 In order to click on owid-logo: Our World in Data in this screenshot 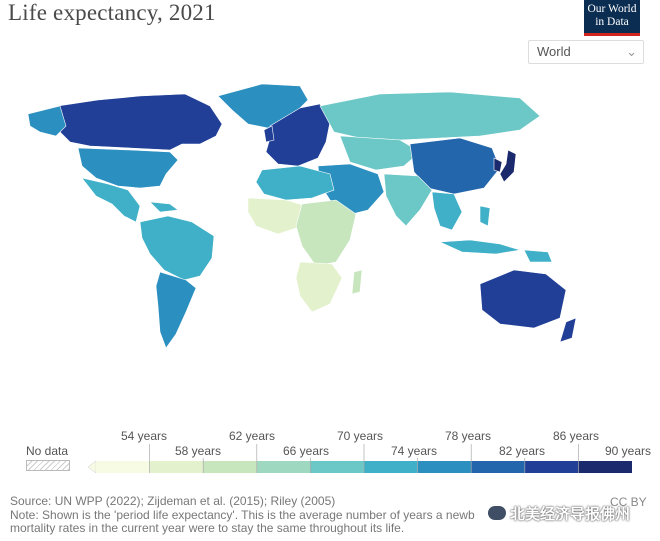, I will do `click(612, 18)`.